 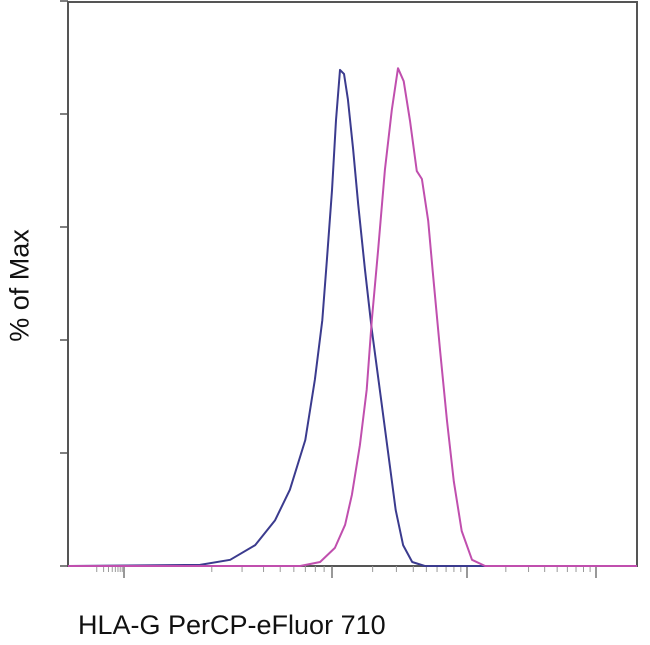 What do you see at coordinates (64, 283) in the screenshot?
I see `y-ticks` at bounding box center [64, 283].